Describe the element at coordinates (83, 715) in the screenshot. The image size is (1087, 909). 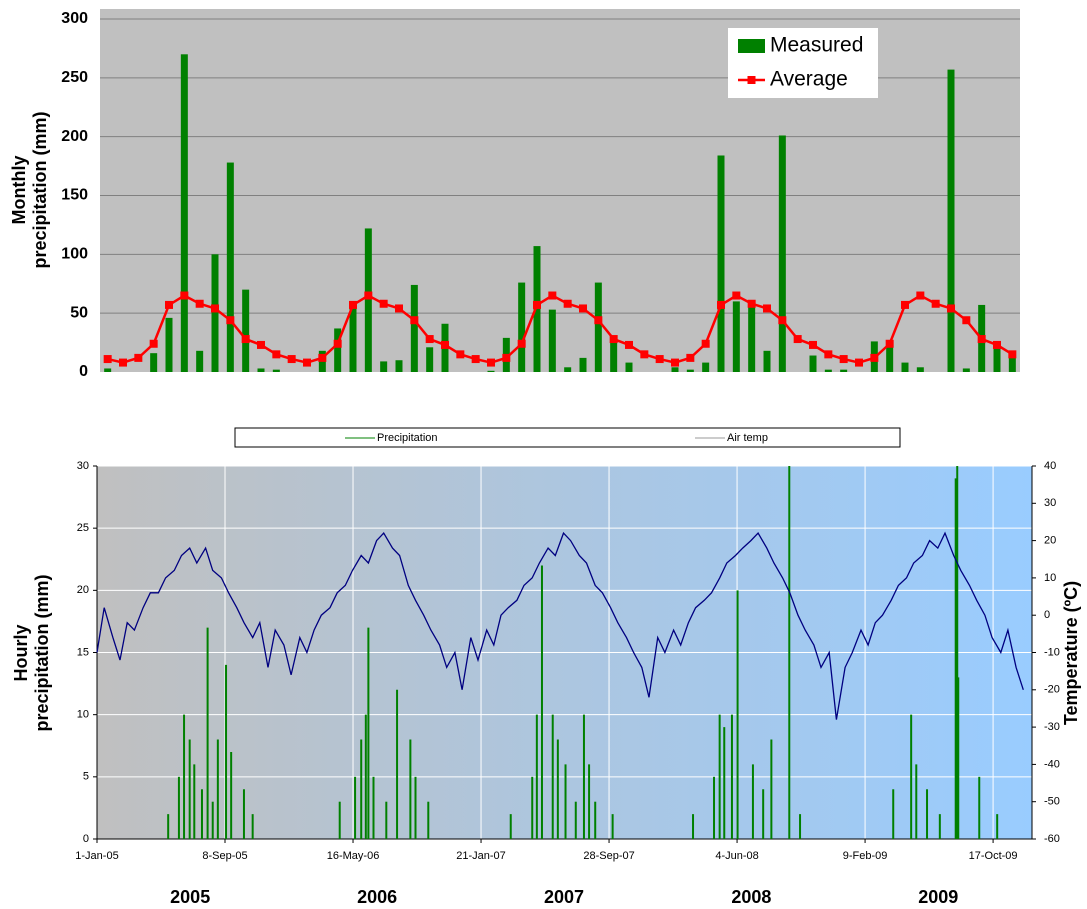
I see `y-tick-label: 10` at that location.